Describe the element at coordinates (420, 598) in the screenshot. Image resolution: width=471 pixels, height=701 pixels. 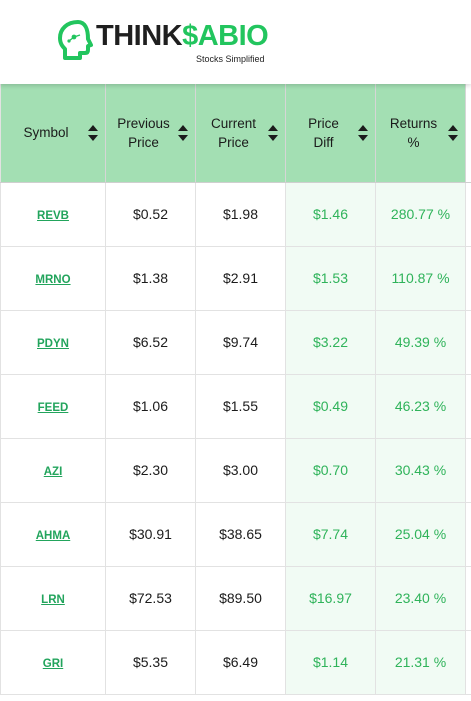
I see `returns-cell: 23.40 %` at that location.